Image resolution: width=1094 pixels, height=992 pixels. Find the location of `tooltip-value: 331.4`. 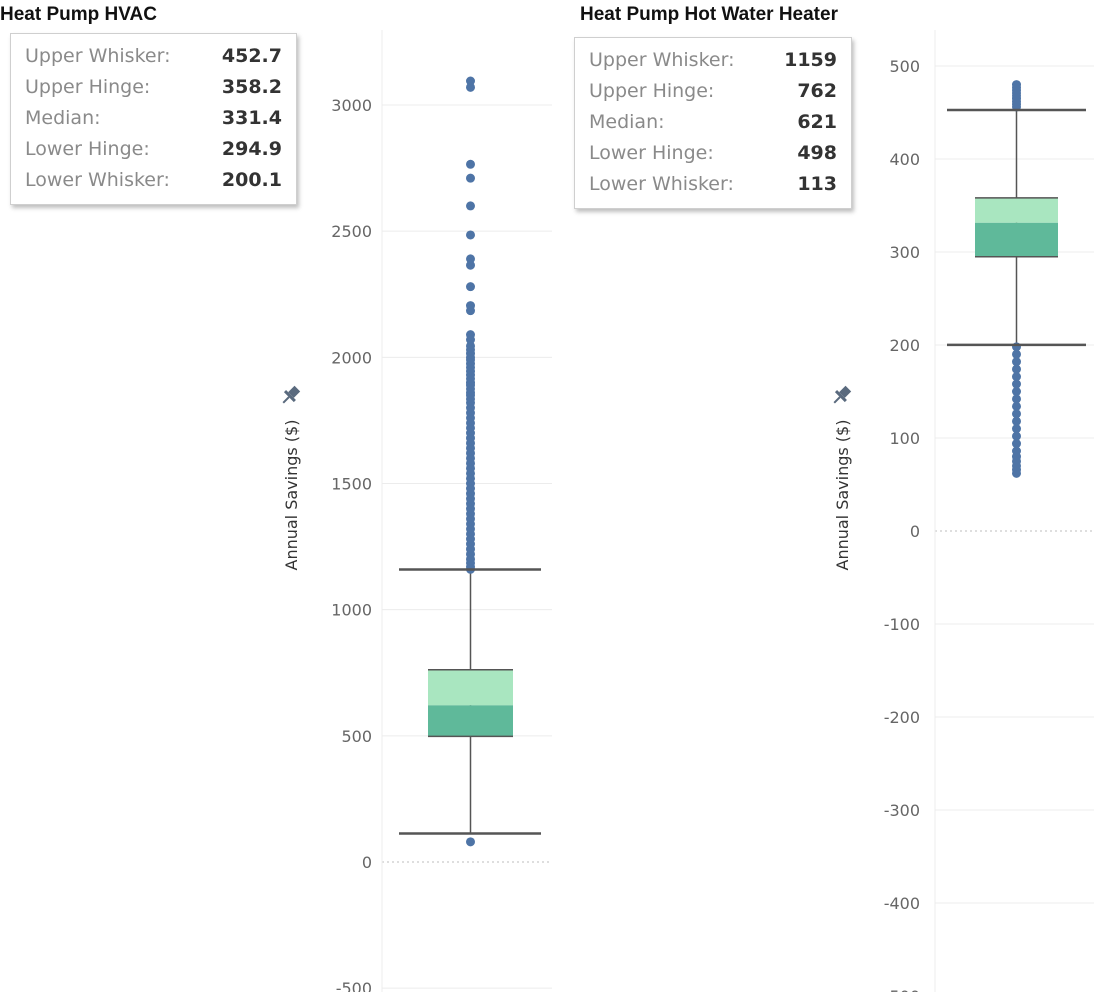

tooltip-value: 331.4 is located at coordinates (251, 118).